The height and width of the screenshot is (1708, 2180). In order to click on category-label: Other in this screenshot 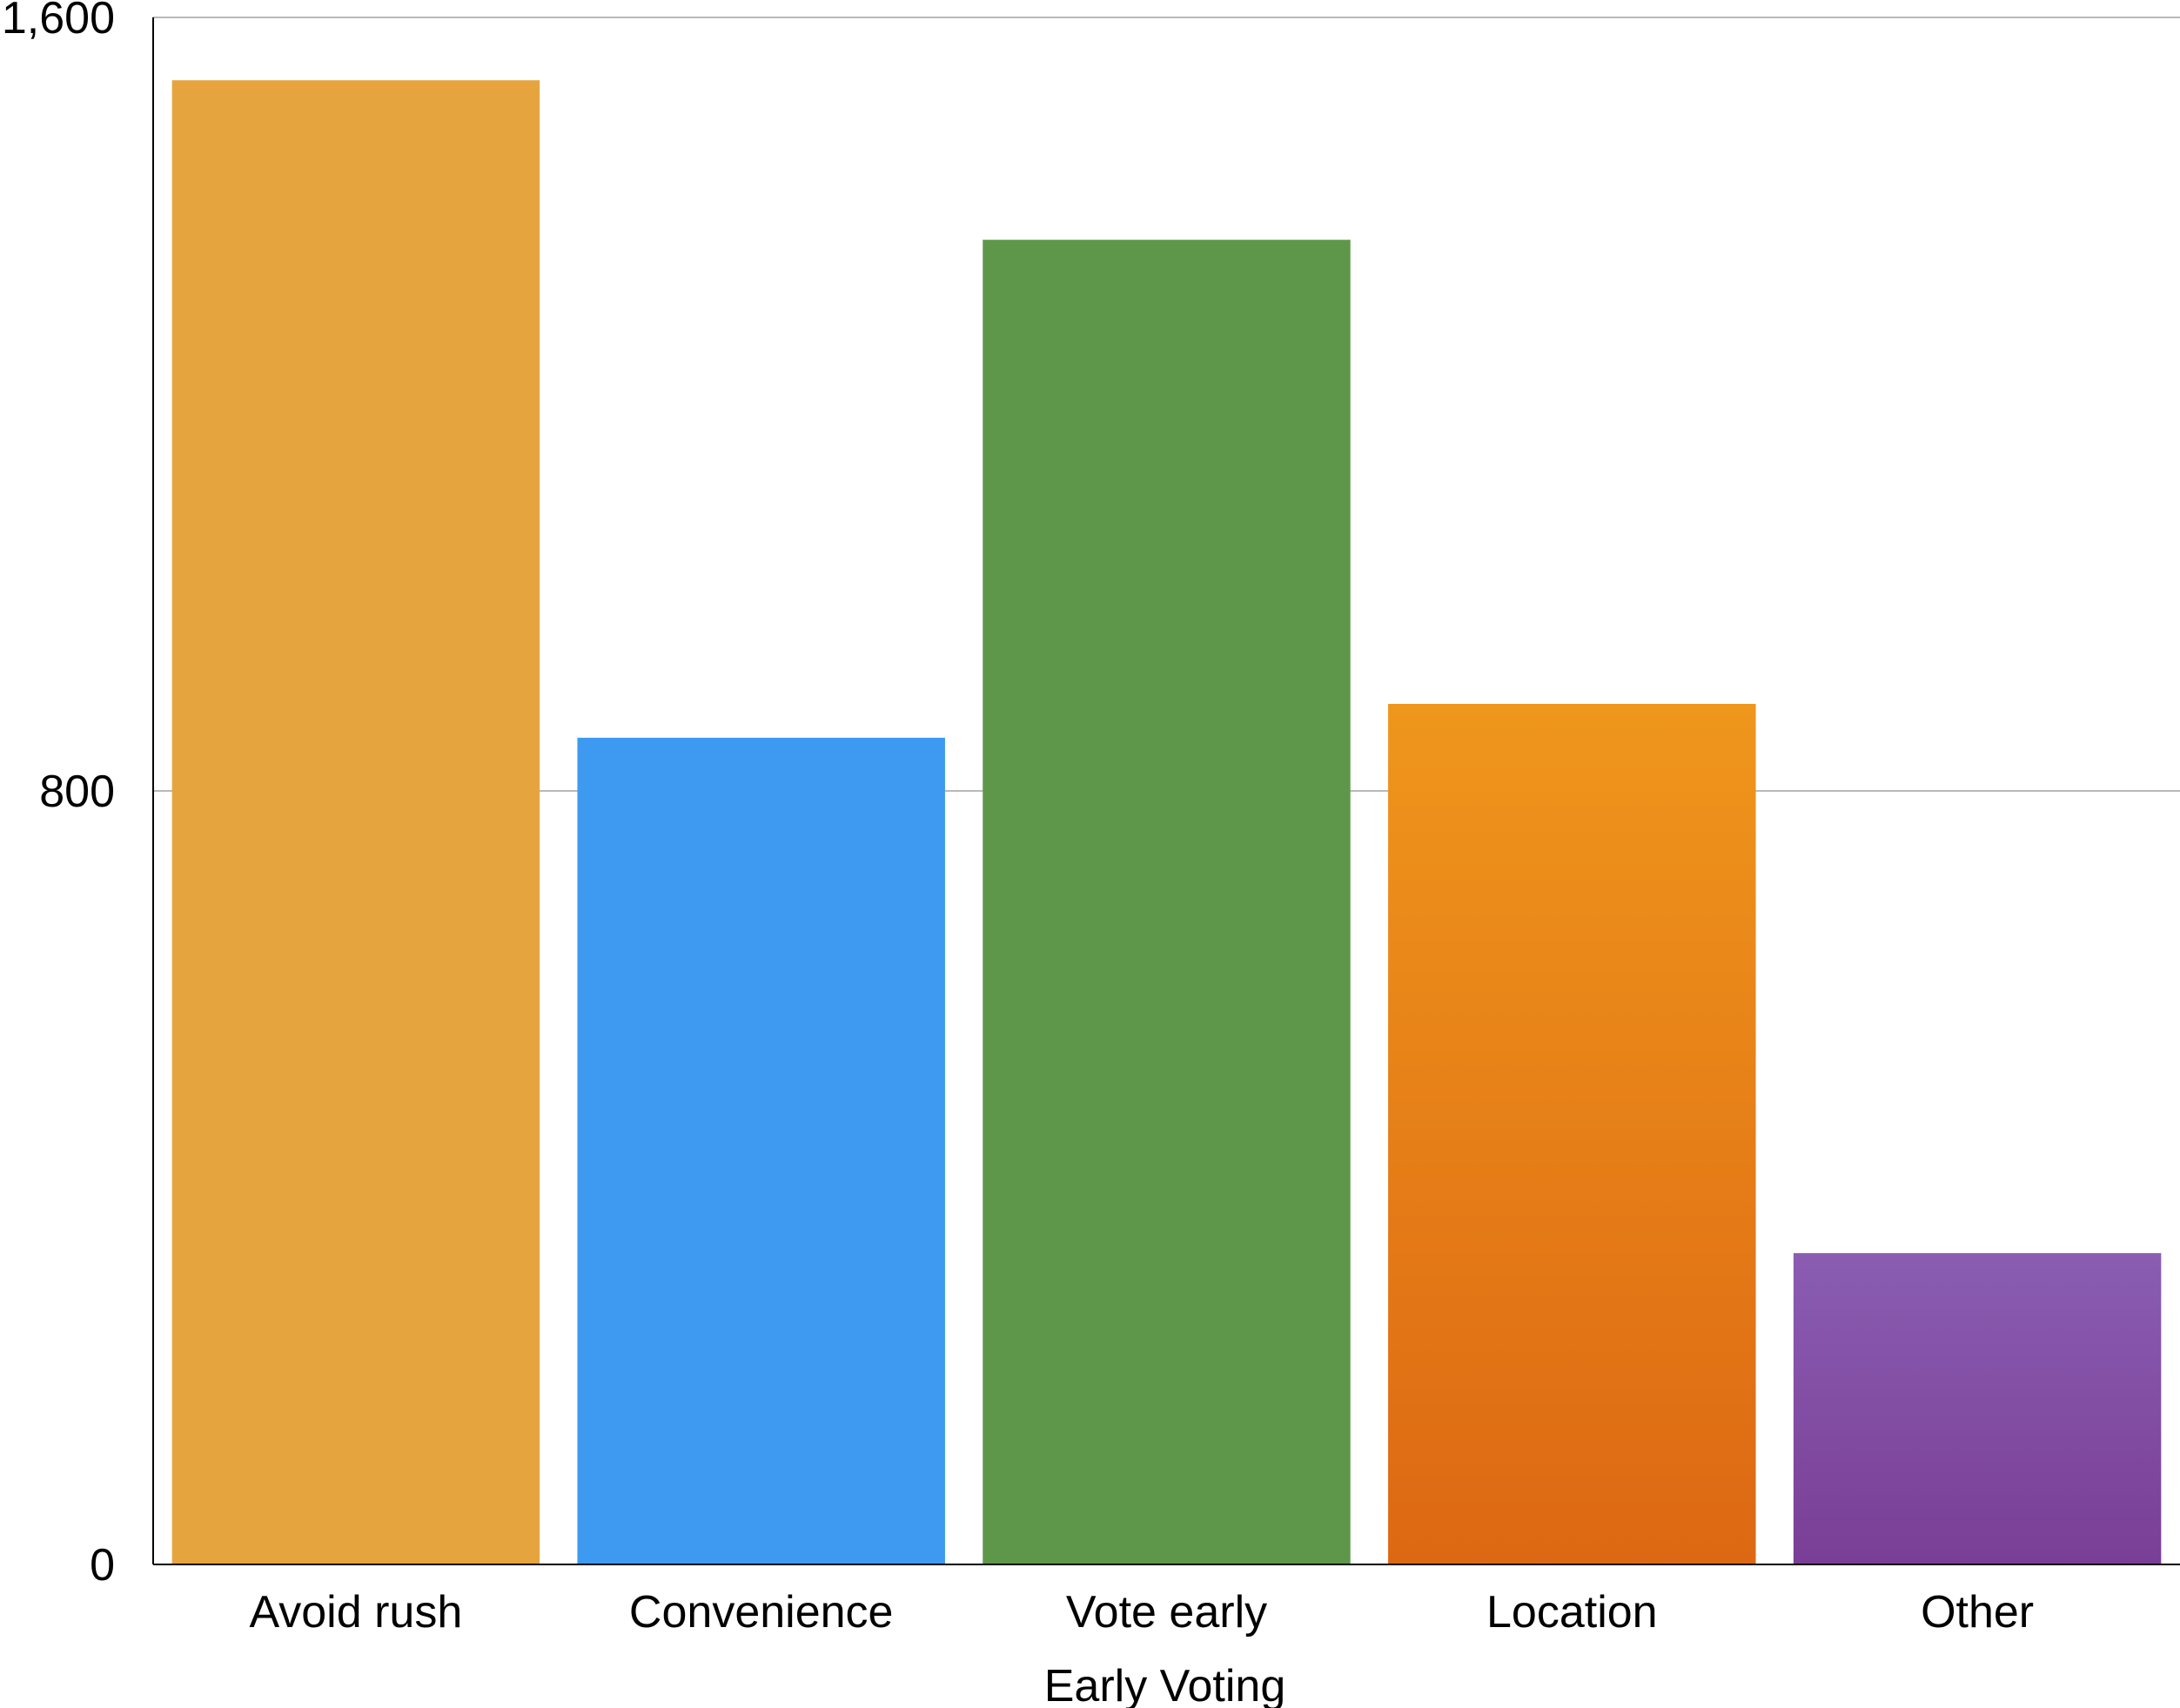, I will do `click(1977, 1613)`.